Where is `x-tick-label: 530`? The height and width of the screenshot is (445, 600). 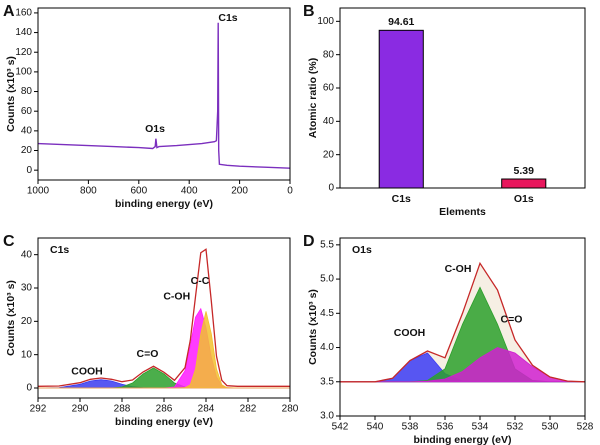
x-tick-label: 530 is located at coordinates (550, 427).